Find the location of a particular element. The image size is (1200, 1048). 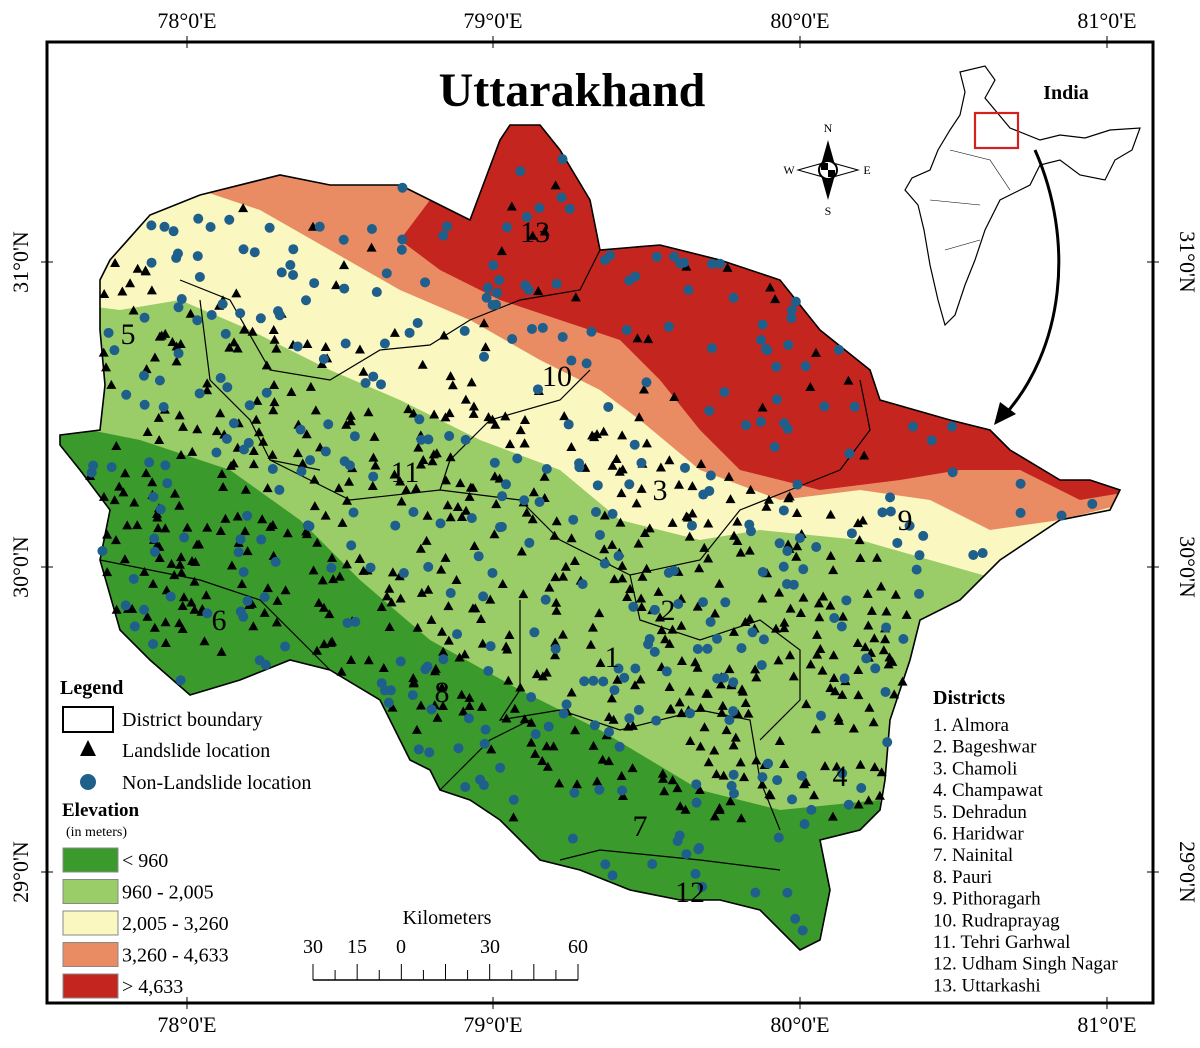

district-item: 11. Tehri Garhwal is located at coordinates (1001, 942).